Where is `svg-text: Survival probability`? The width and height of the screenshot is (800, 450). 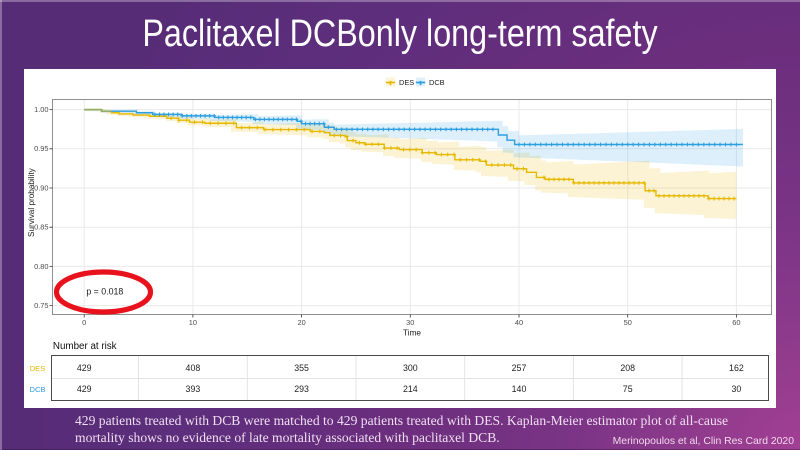
svg-text: Survival probability is located at coordinates (31, 202).